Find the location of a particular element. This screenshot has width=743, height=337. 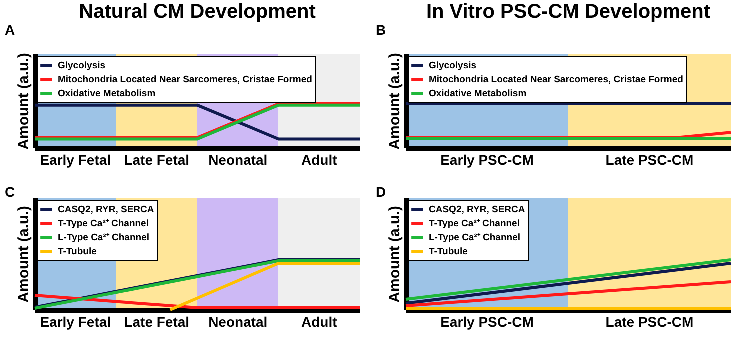

text: C is located at coordinates (10, 192).